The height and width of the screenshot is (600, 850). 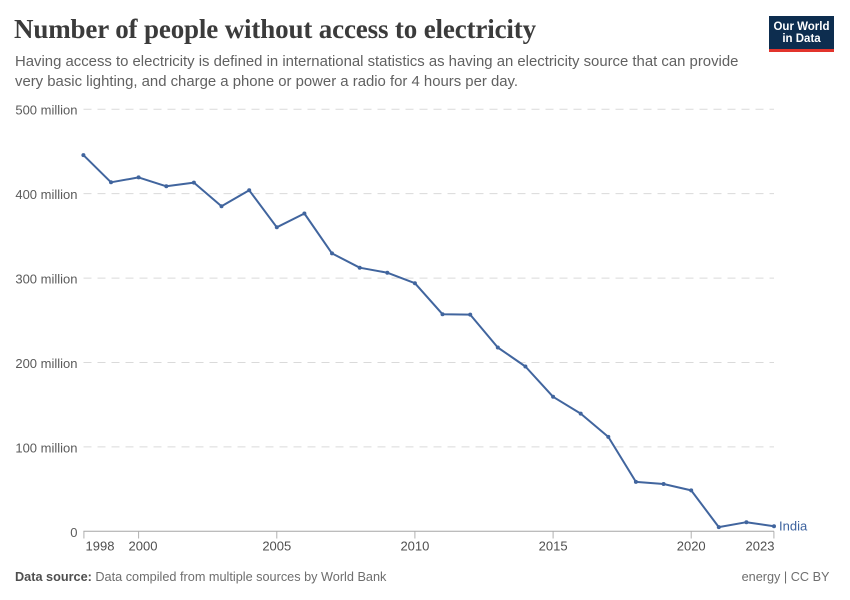 I want to click on svg-text: 0, so click(x=73, y=532).